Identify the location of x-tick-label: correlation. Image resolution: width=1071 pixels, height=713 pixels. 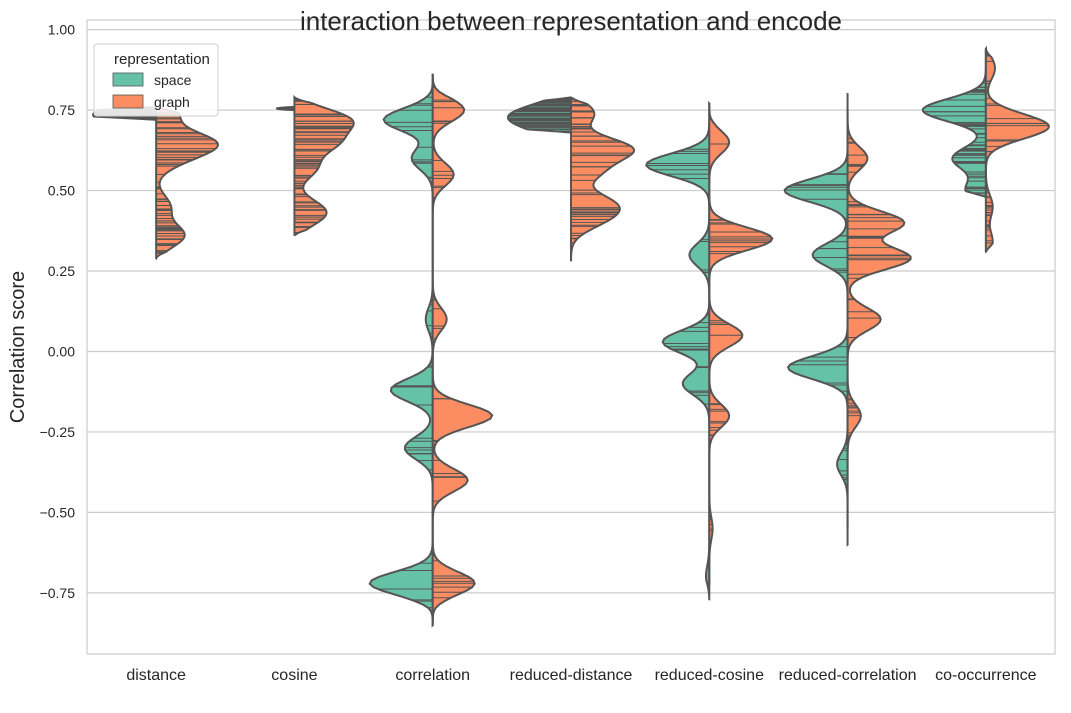
(432, 675).